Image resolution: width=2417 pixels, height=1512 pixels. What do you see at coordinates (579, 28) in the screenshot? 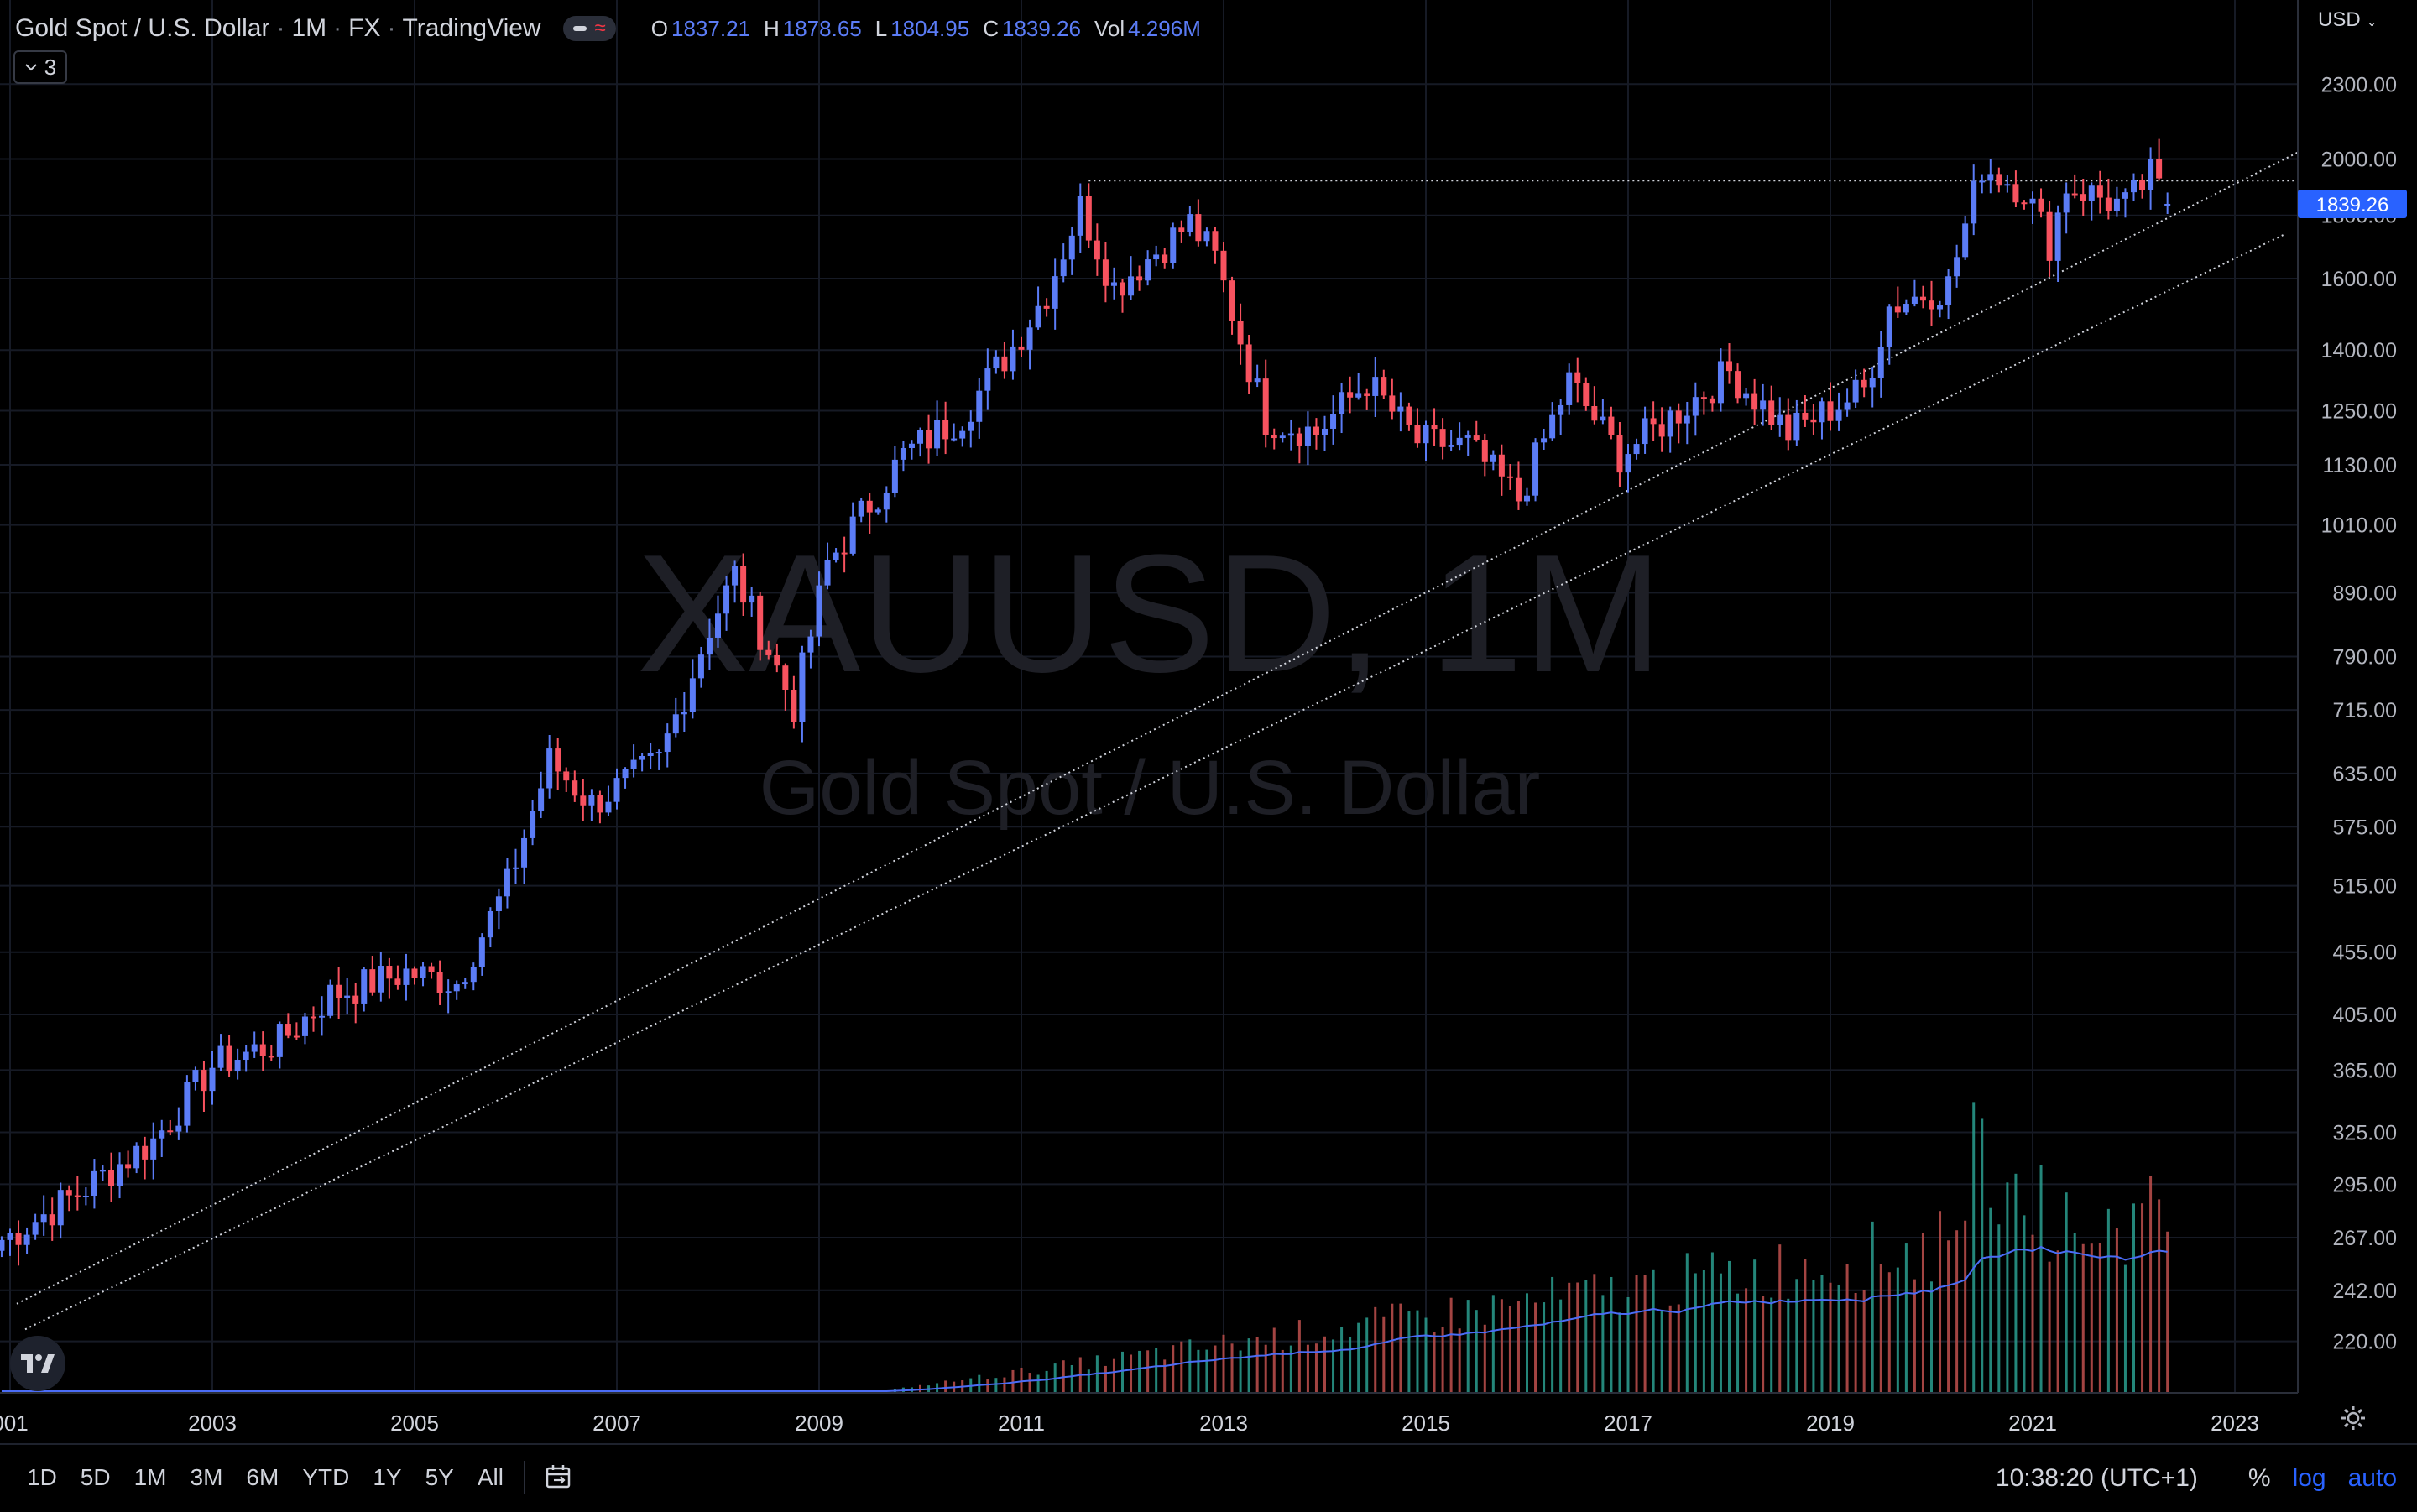
I see `eye-icon` at bounding box center [579, 28].